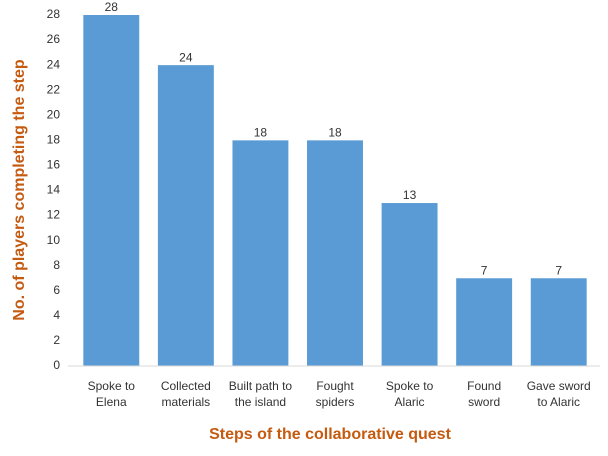  Describe the element at coordinates (410, 195) in the screenshot. I see `value-label: 13` at that location.